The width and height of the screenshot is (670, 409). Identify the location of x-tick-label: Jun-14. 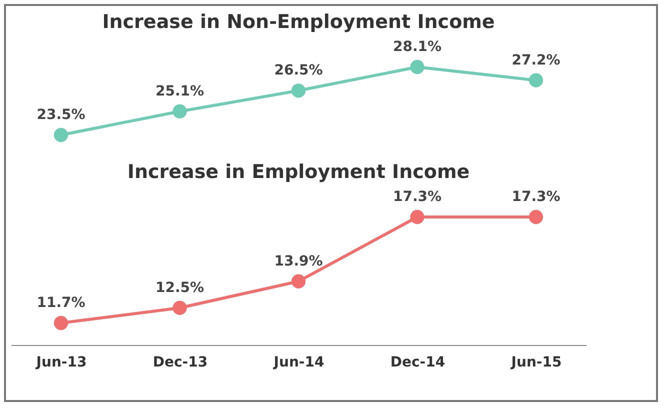
(298, 362).